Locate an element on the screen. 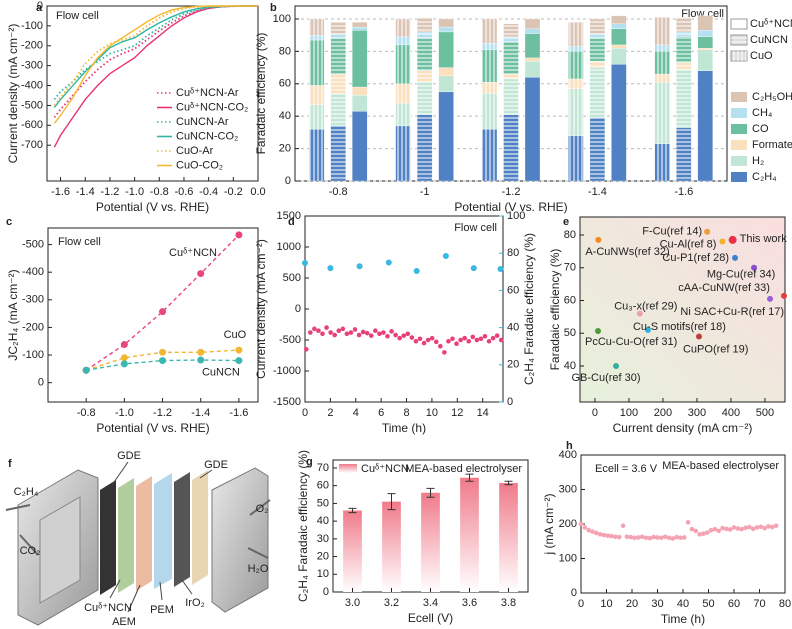  x-axis-label: Time (h) is located at coordinates (404, 428).